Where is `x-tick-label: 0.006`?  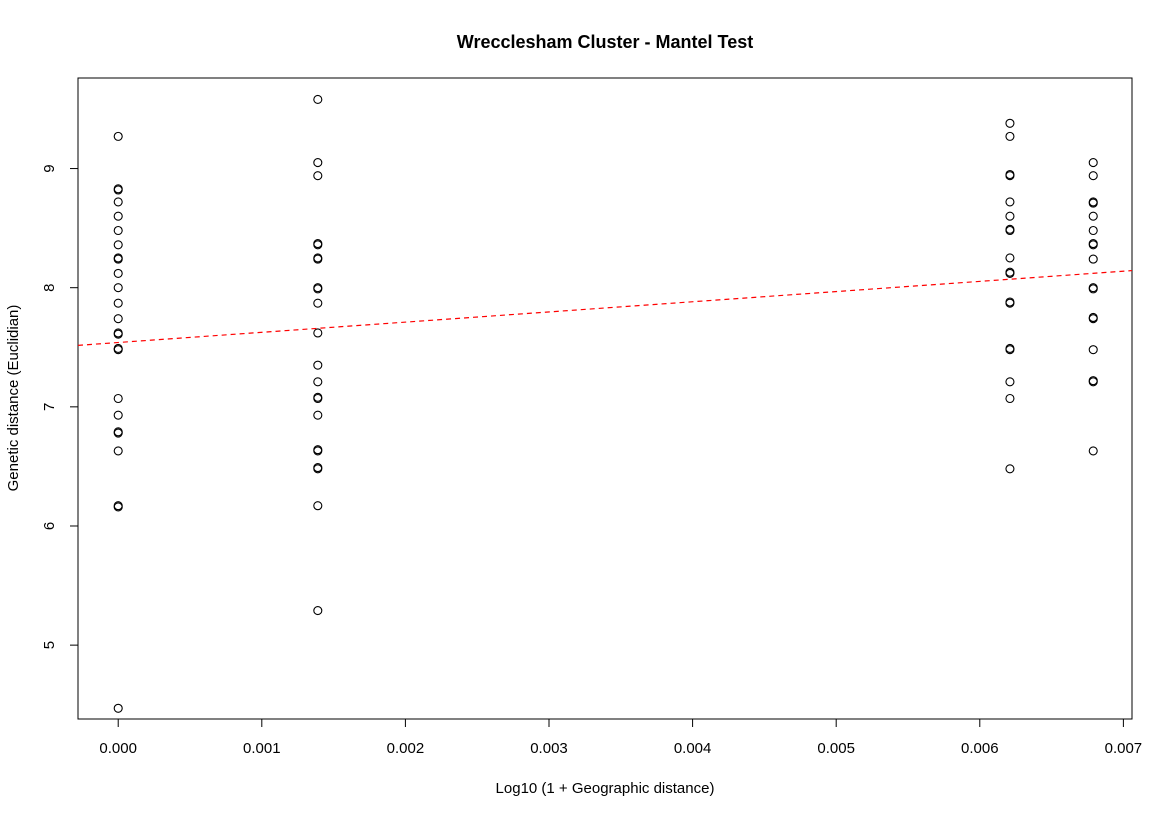
x-tick-label: 0.006 is located at coordinates (980, 748).